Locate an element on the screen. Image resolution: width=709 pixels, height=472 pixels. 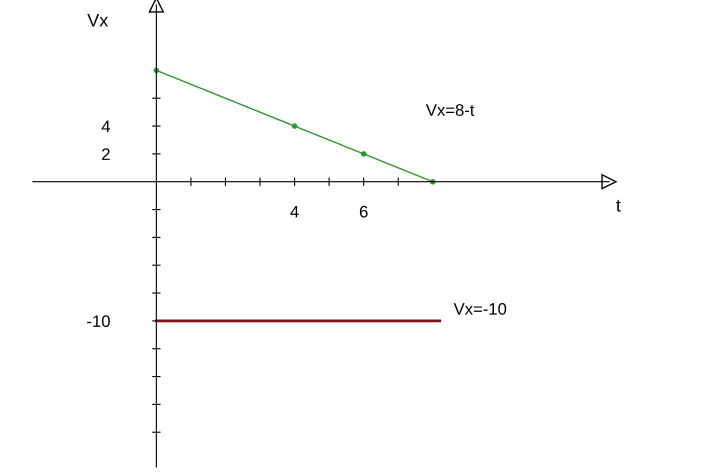
x-axis-title: t is located at coordinates (618, 206).